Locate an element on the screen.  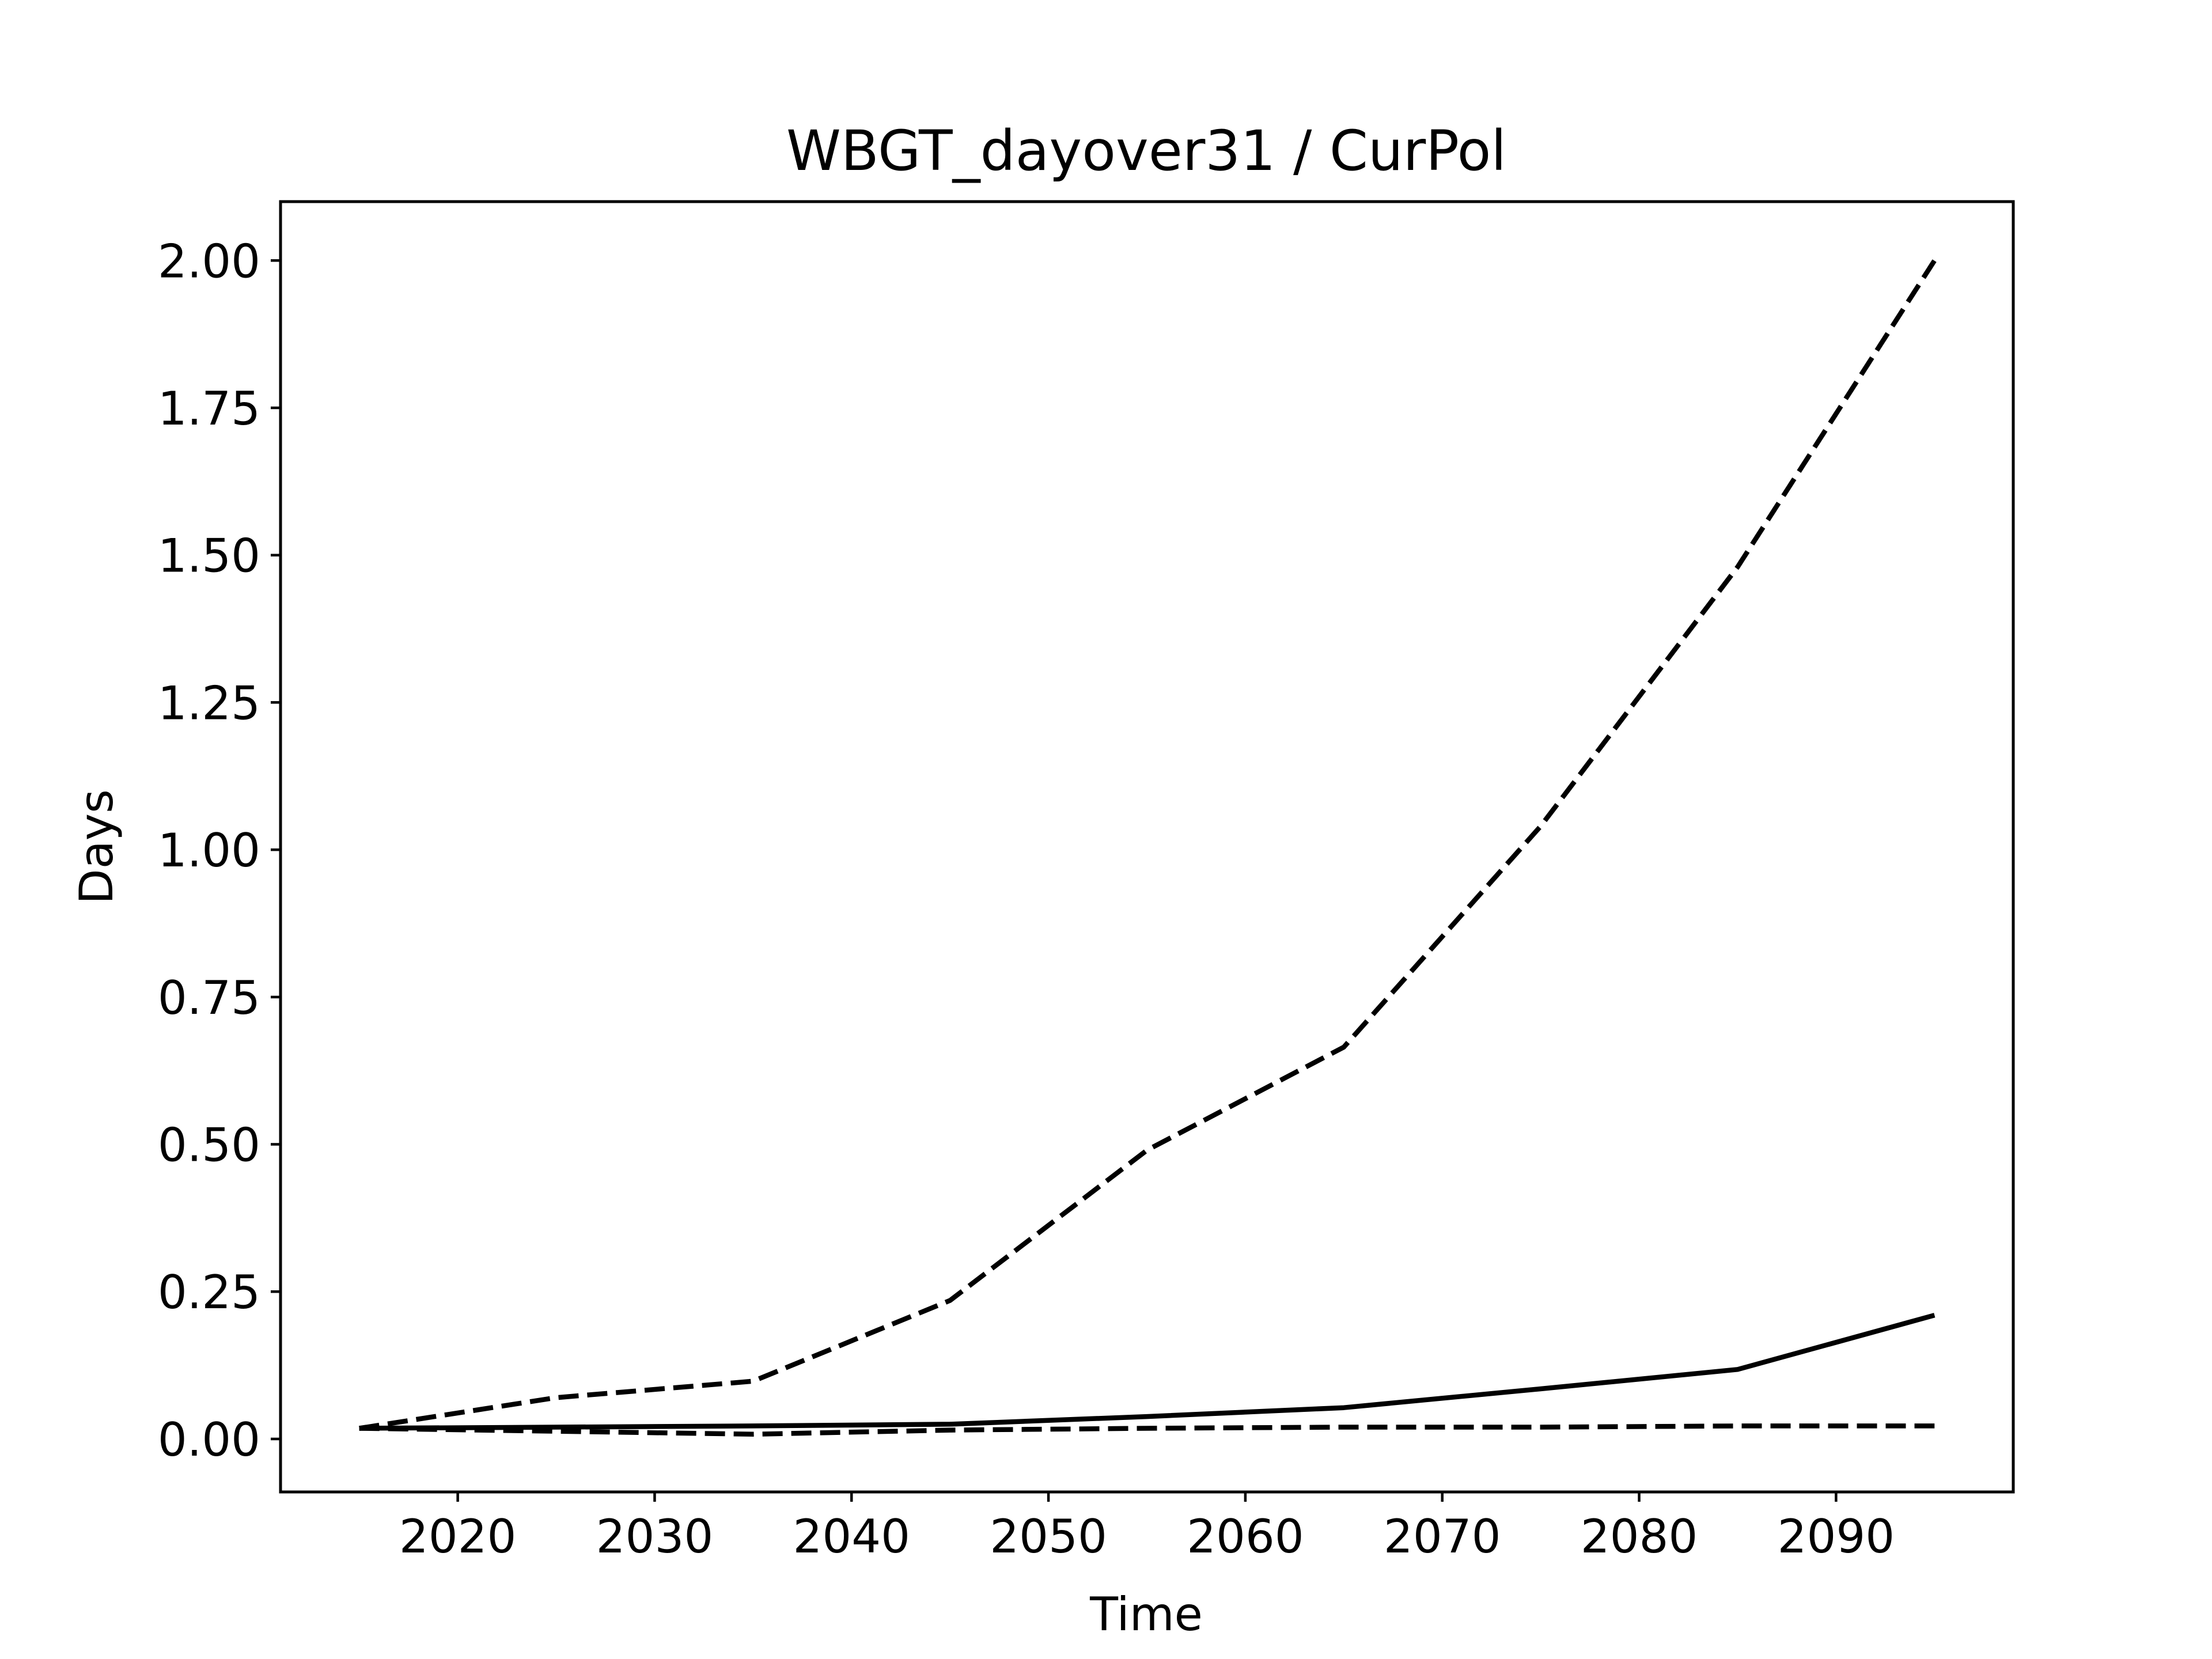
y-tick-label: 1.50 is located at coordinates (209, 556).